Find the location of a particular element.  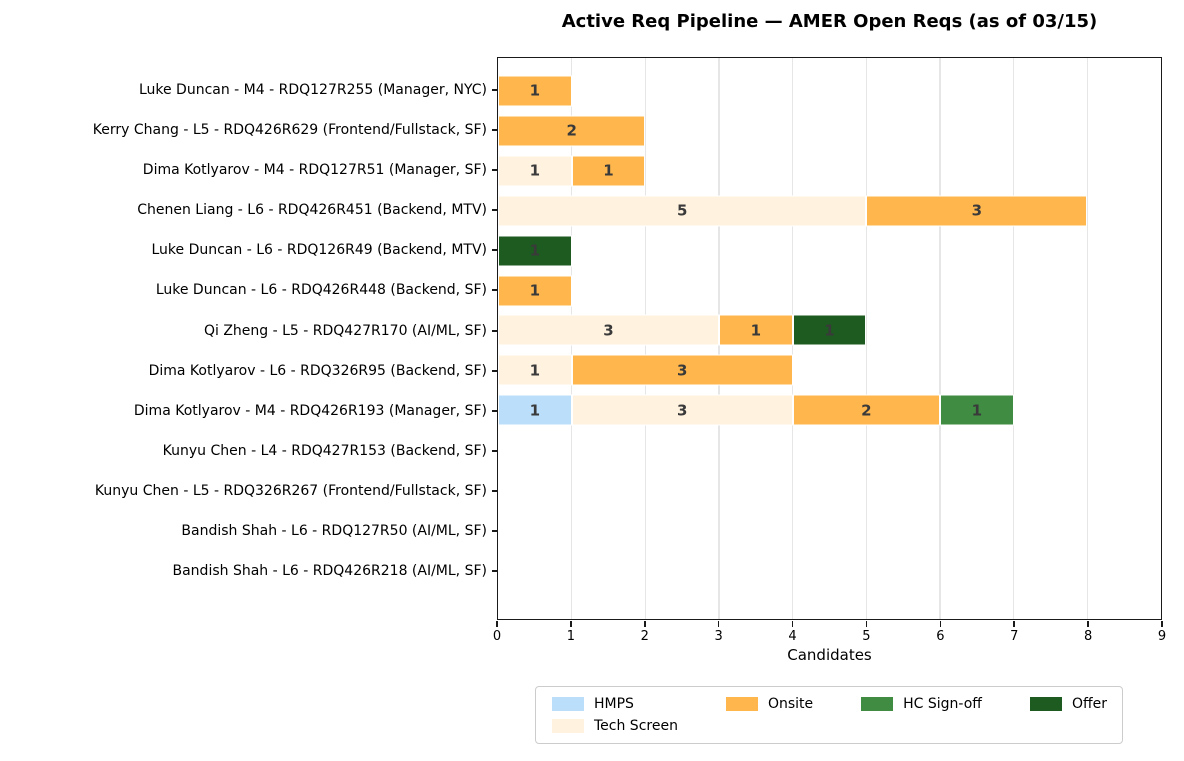

legend-label: Onsite is located at coordinates (790, 704).